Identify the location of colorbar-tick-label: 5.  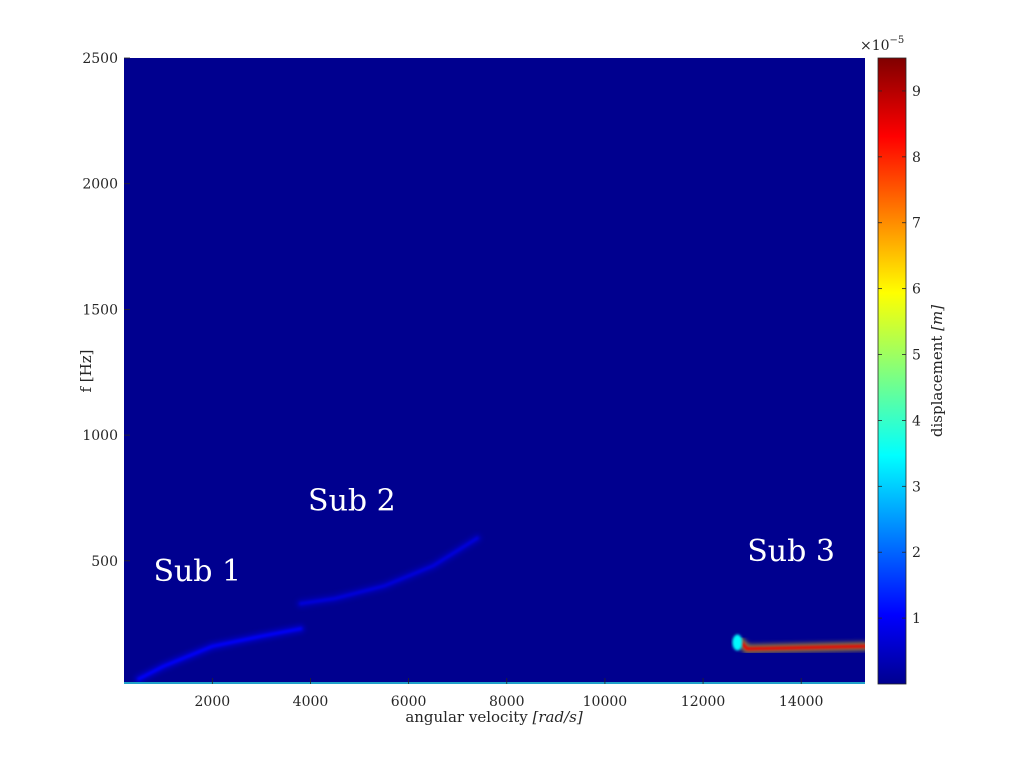
(916, 356).